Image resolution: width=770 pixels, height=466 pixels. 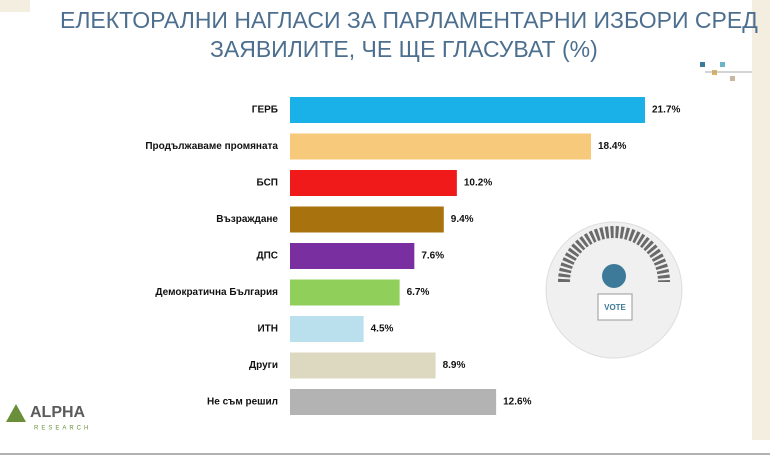 I want to click on logo-tagline: RESEARCH, so click(x=62, y=429).